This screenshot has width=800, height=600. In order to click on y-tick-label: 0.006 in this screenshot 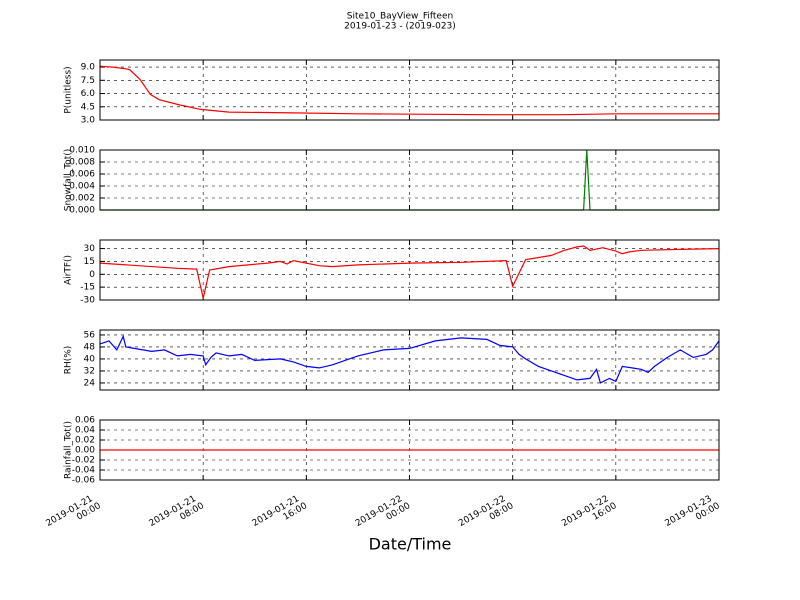, I will do `click(82, 175)`.